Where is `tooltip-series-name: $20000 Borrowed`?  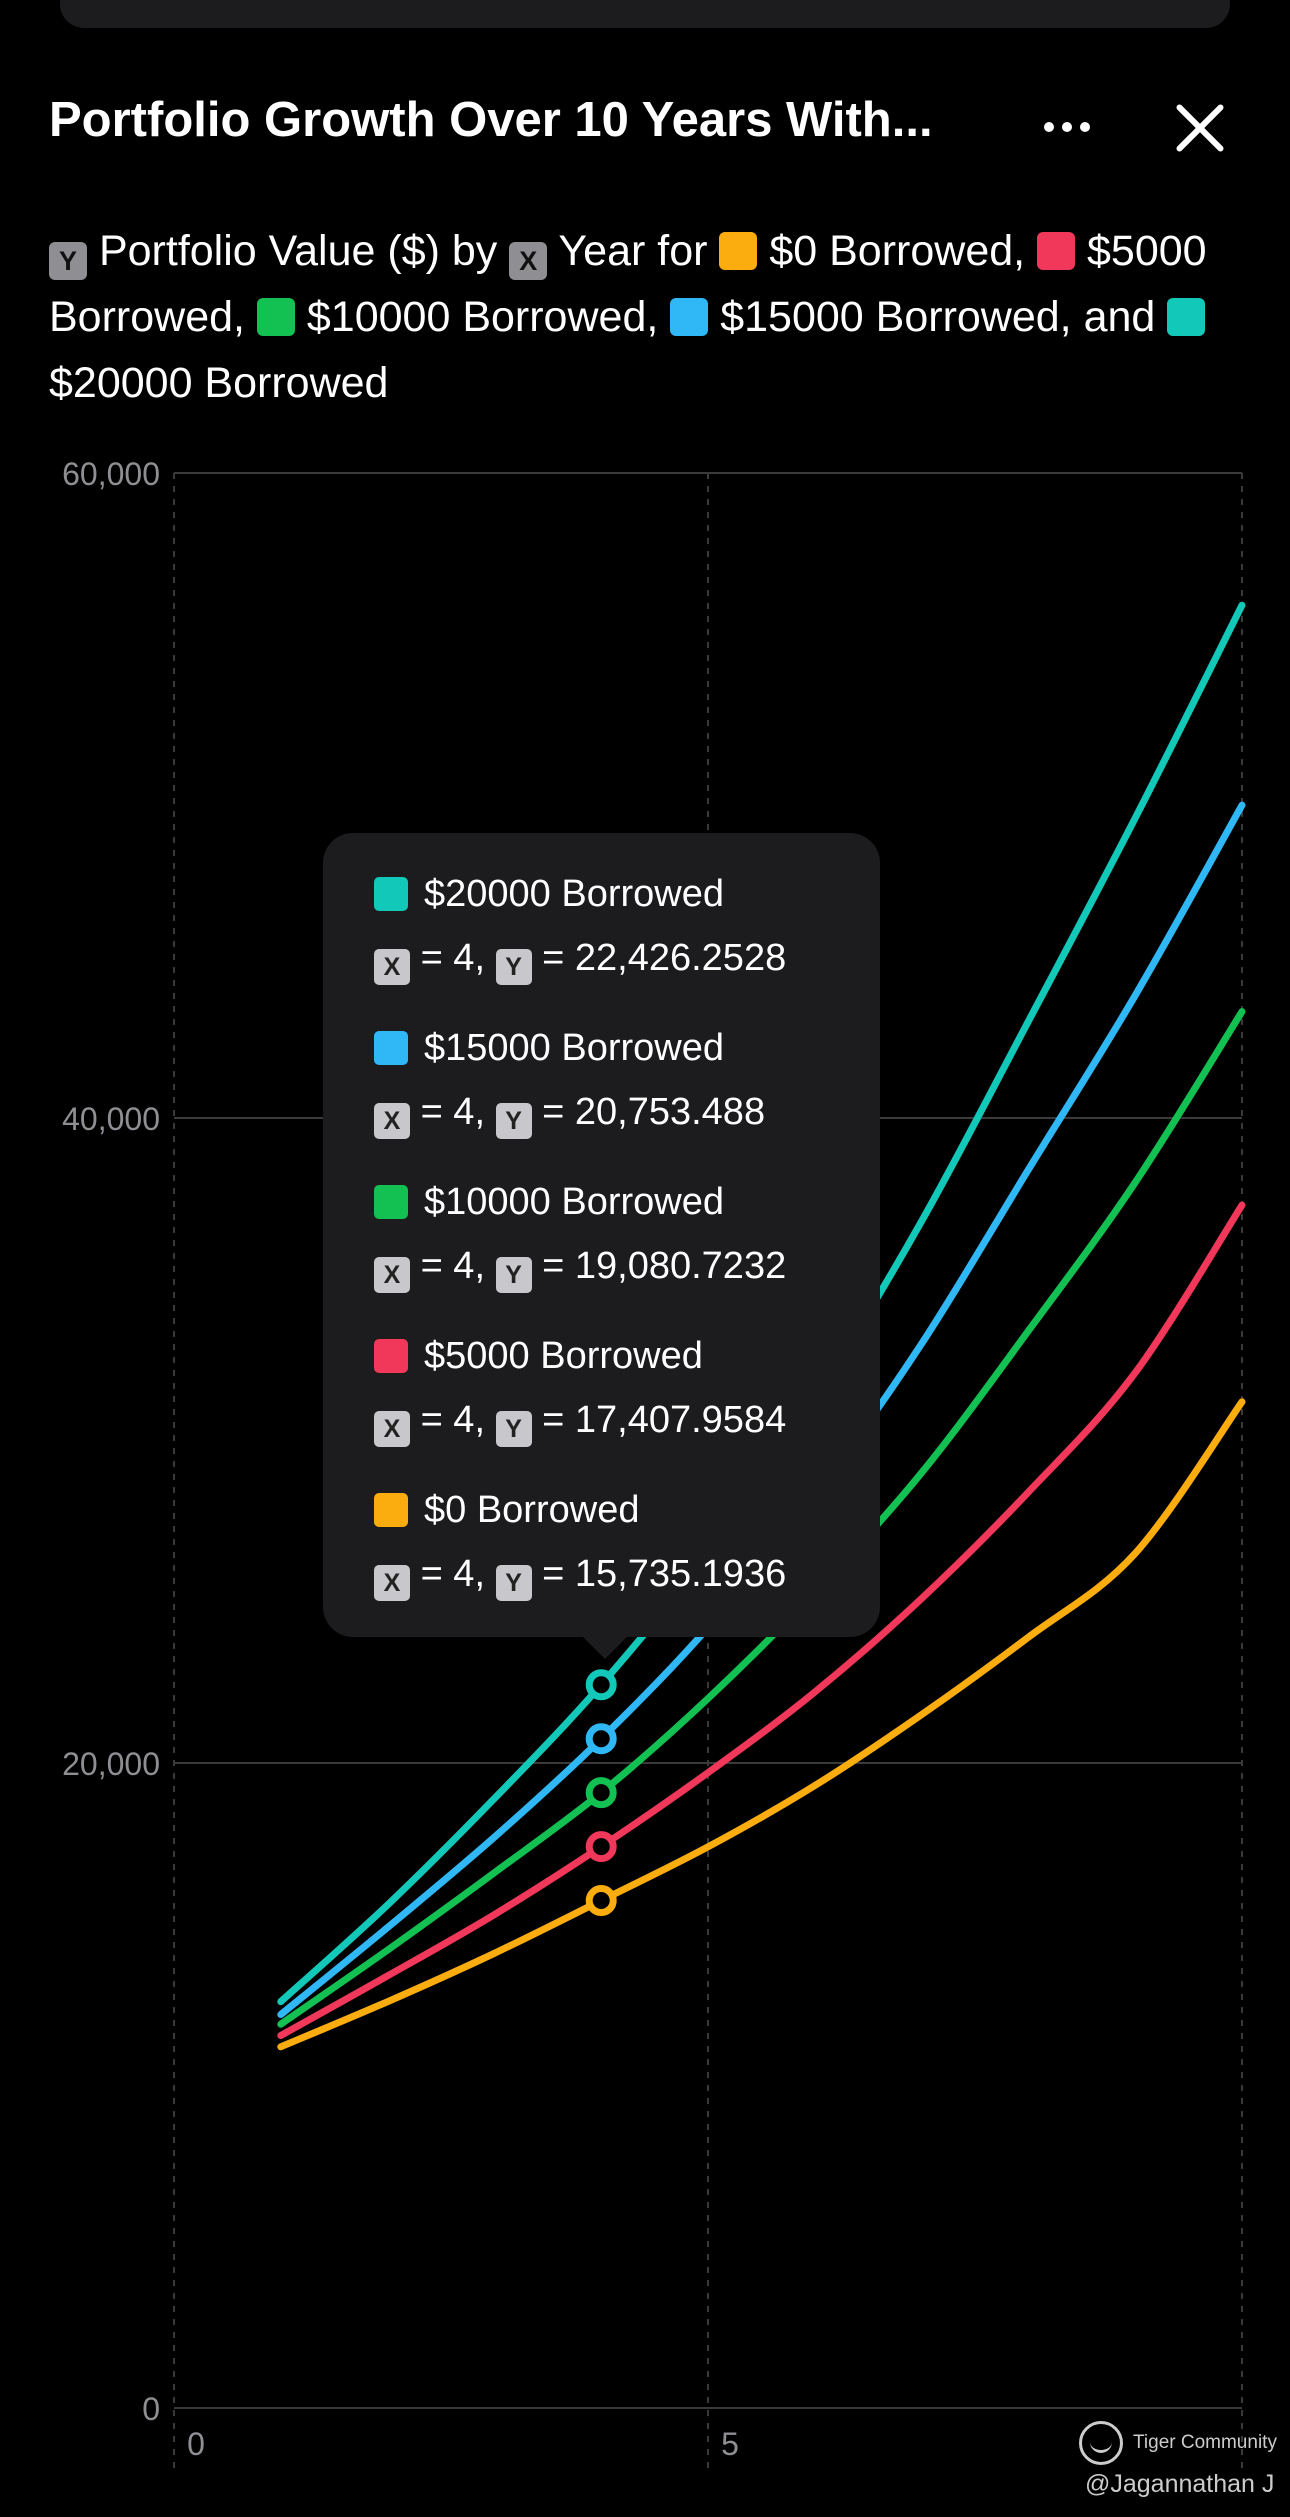
tooltip-series-name: $20000 Borrowed is located at coordinates (574, 894).